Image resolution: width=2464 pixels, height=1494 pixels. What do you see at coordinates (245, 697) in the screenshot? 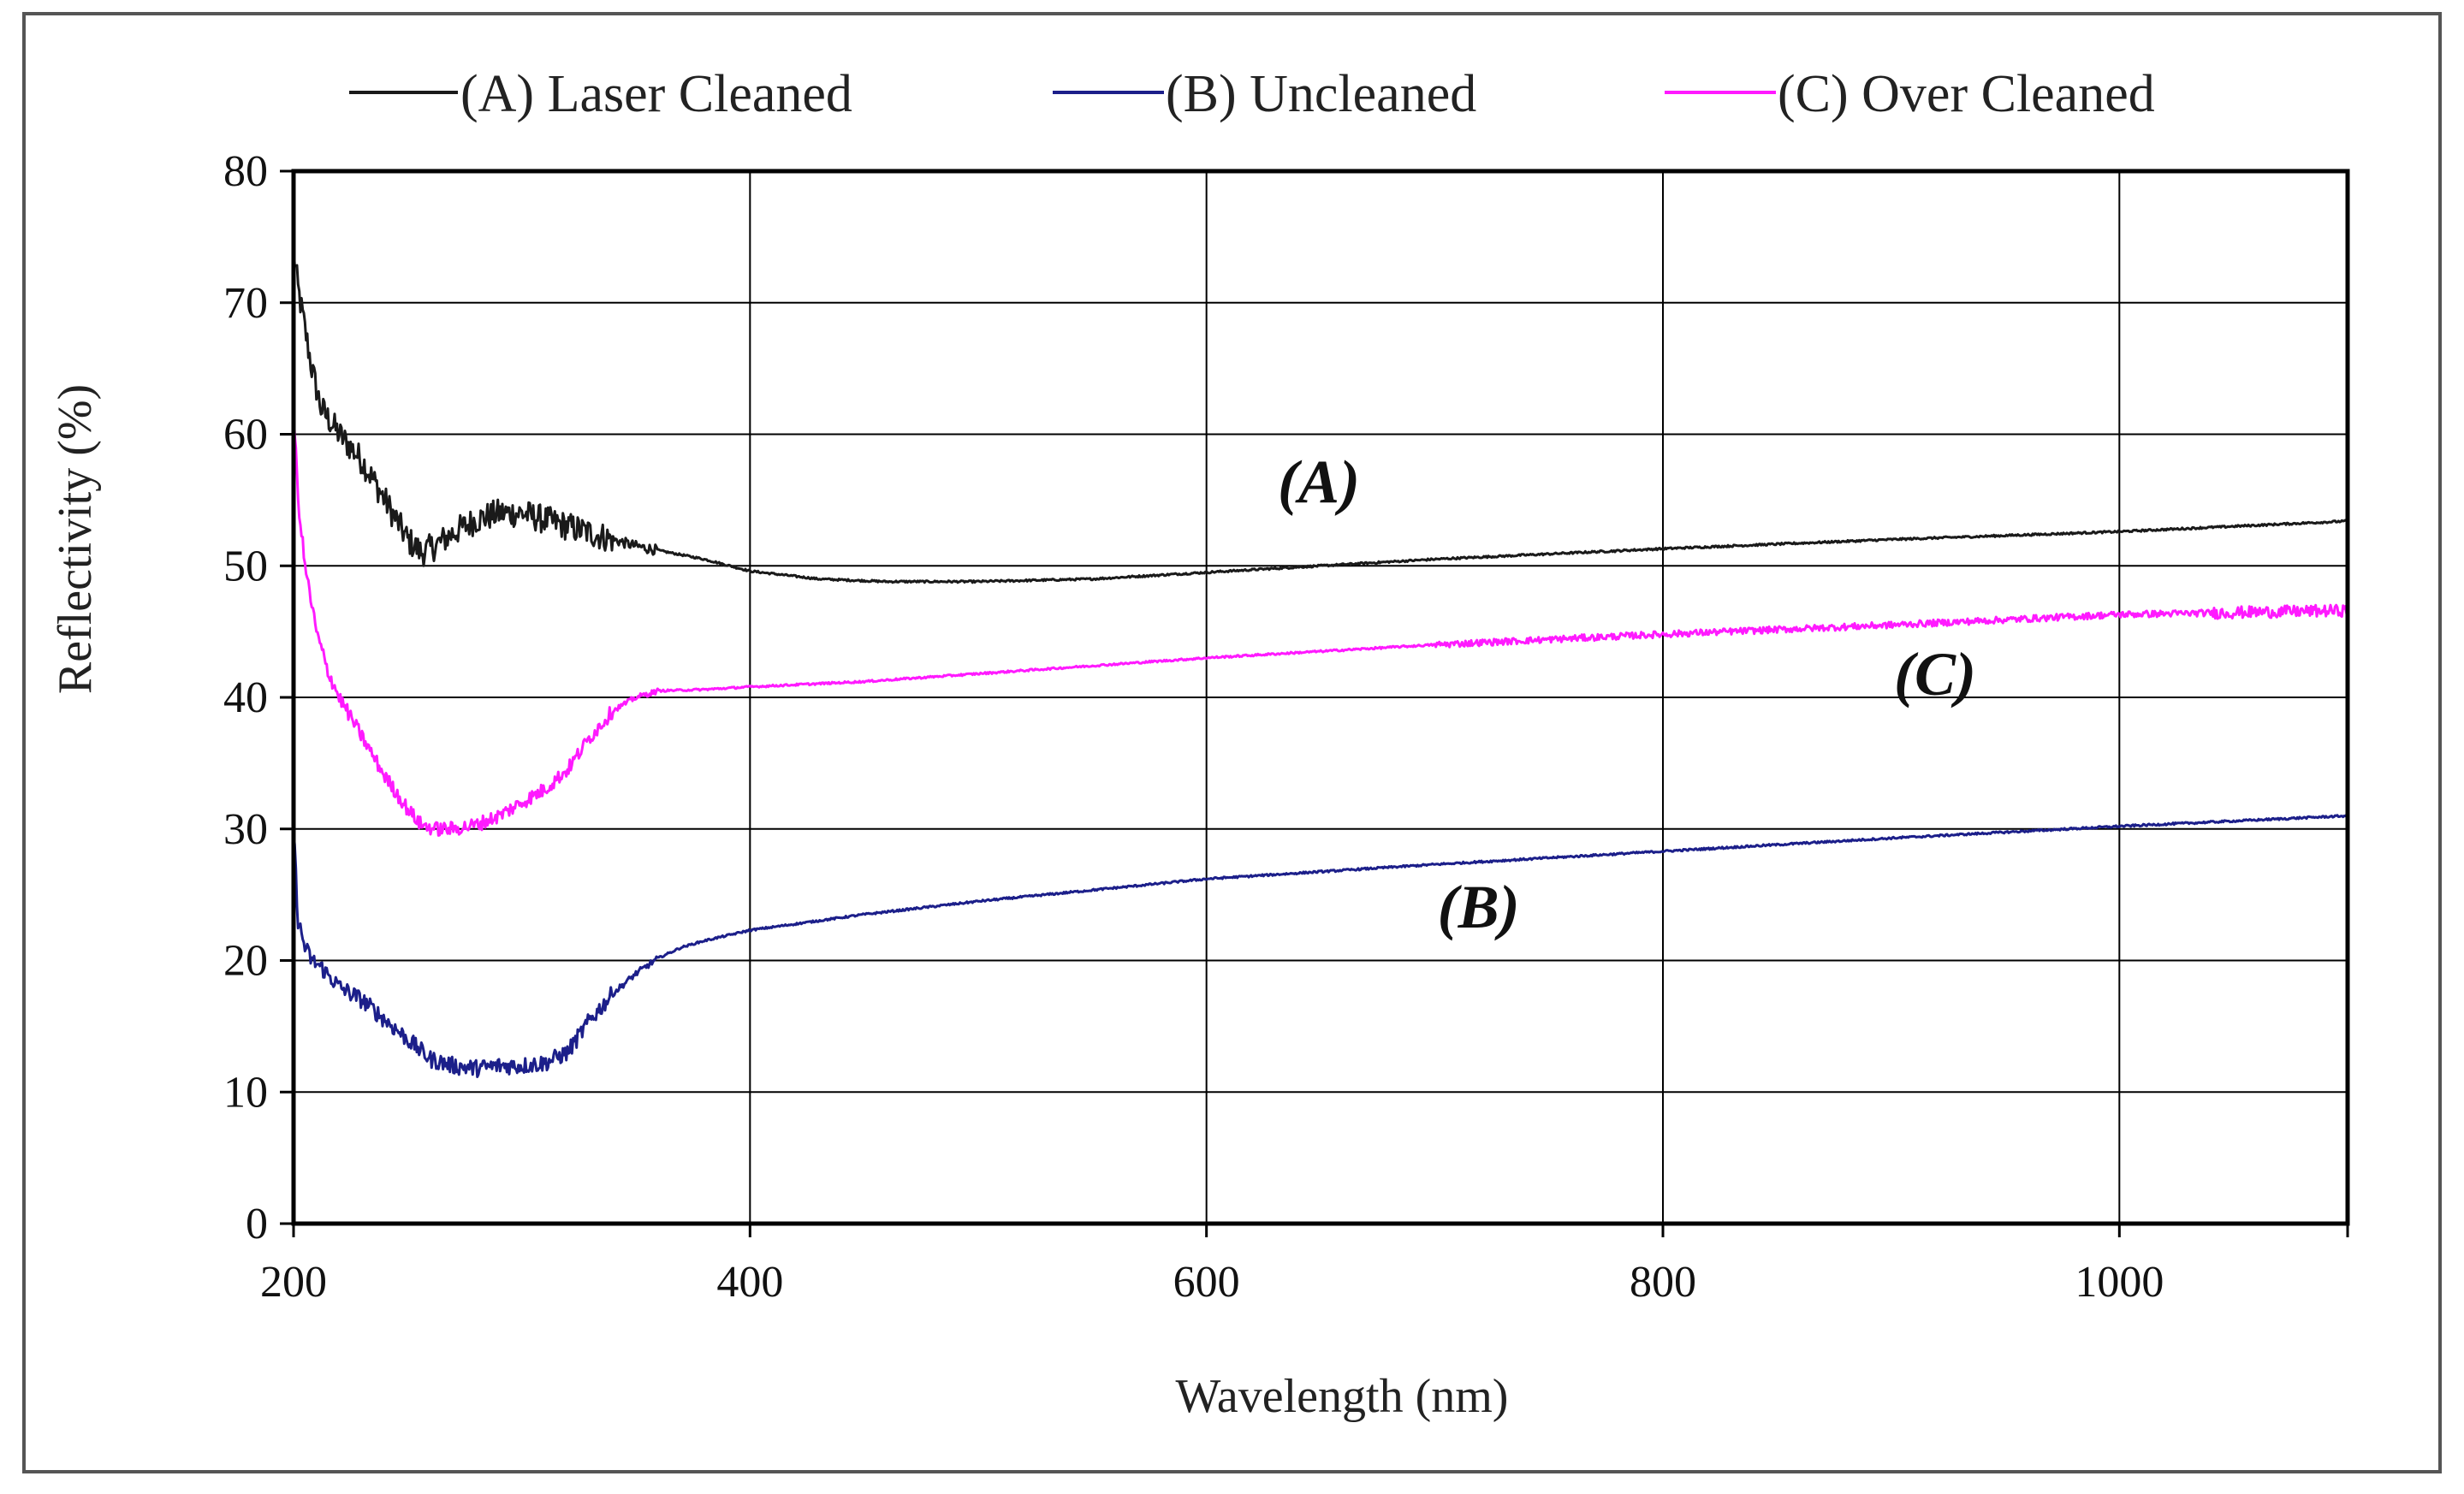
I see `y-tick-label-40: 40` at bounding box center [245, 697].